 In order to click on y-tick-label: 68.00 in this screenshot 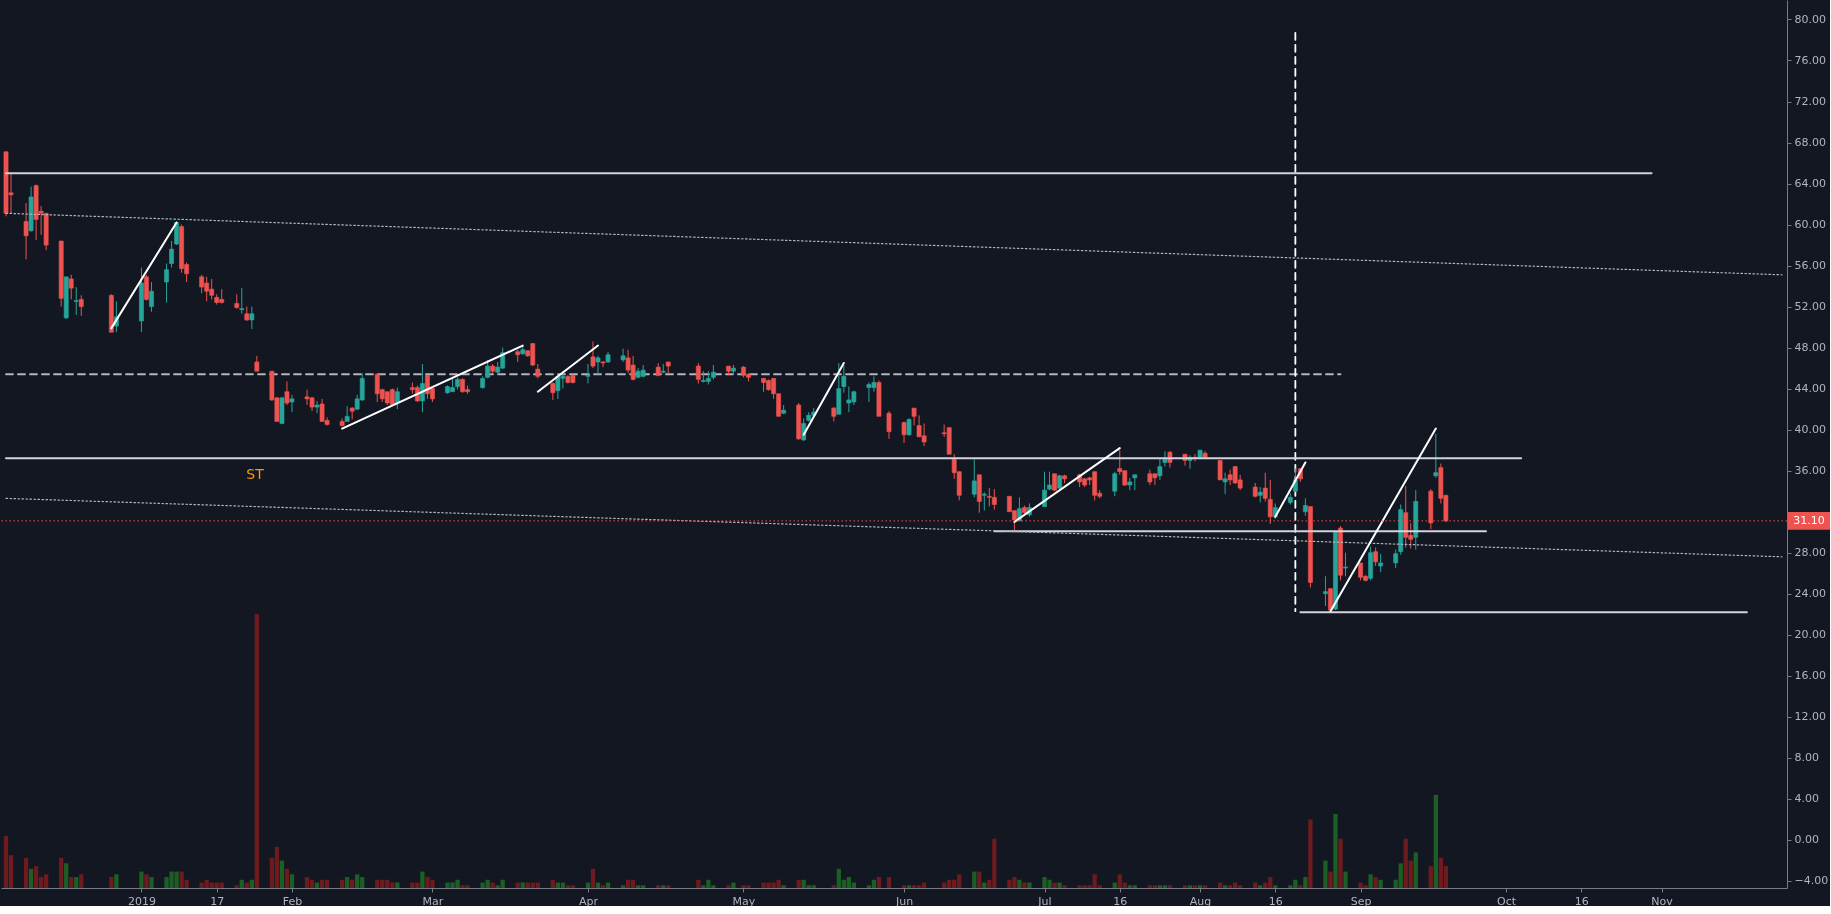, I will do `click(1810, 143)`.